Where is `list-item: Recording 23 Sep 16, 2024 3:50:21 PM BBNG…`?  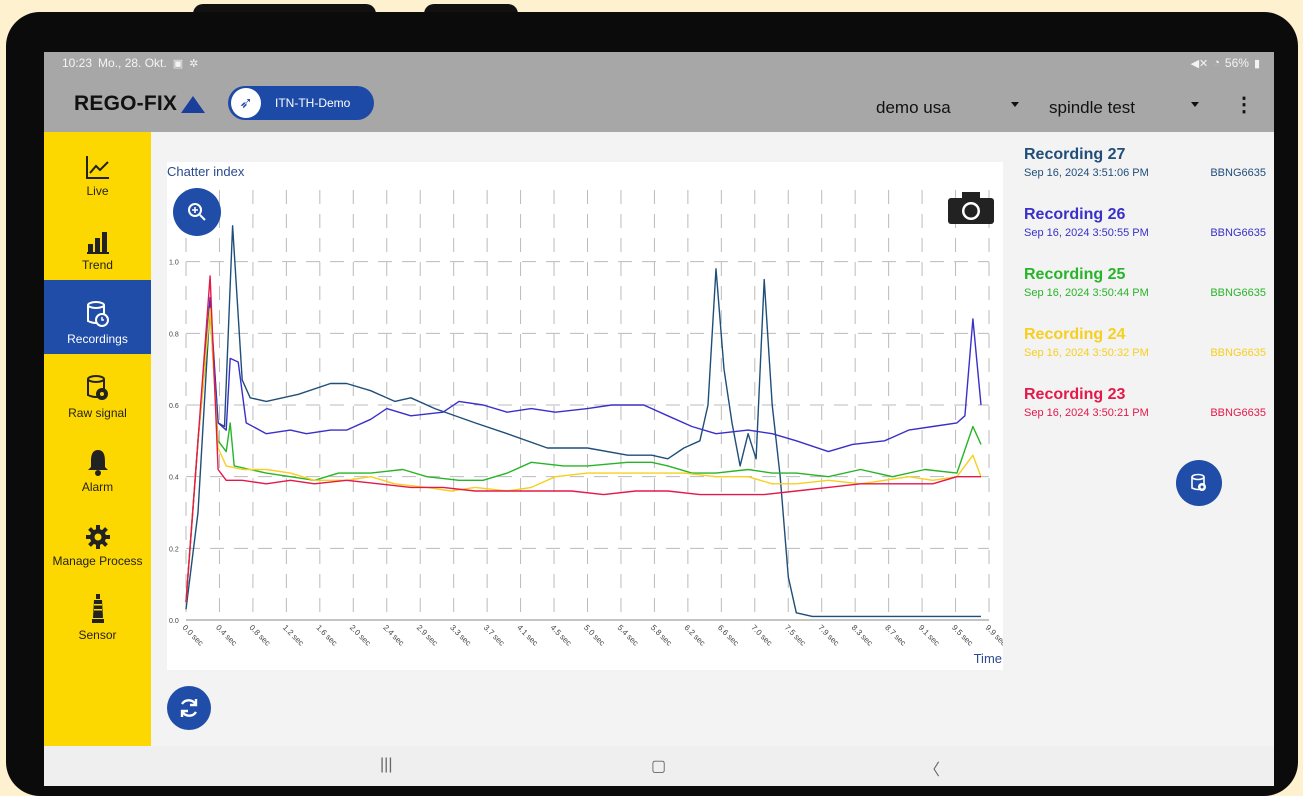
list-item: Recording 23 Sep 16, 2024 3:50:21 PM BBNG… is located at coordinates (1148, 403).